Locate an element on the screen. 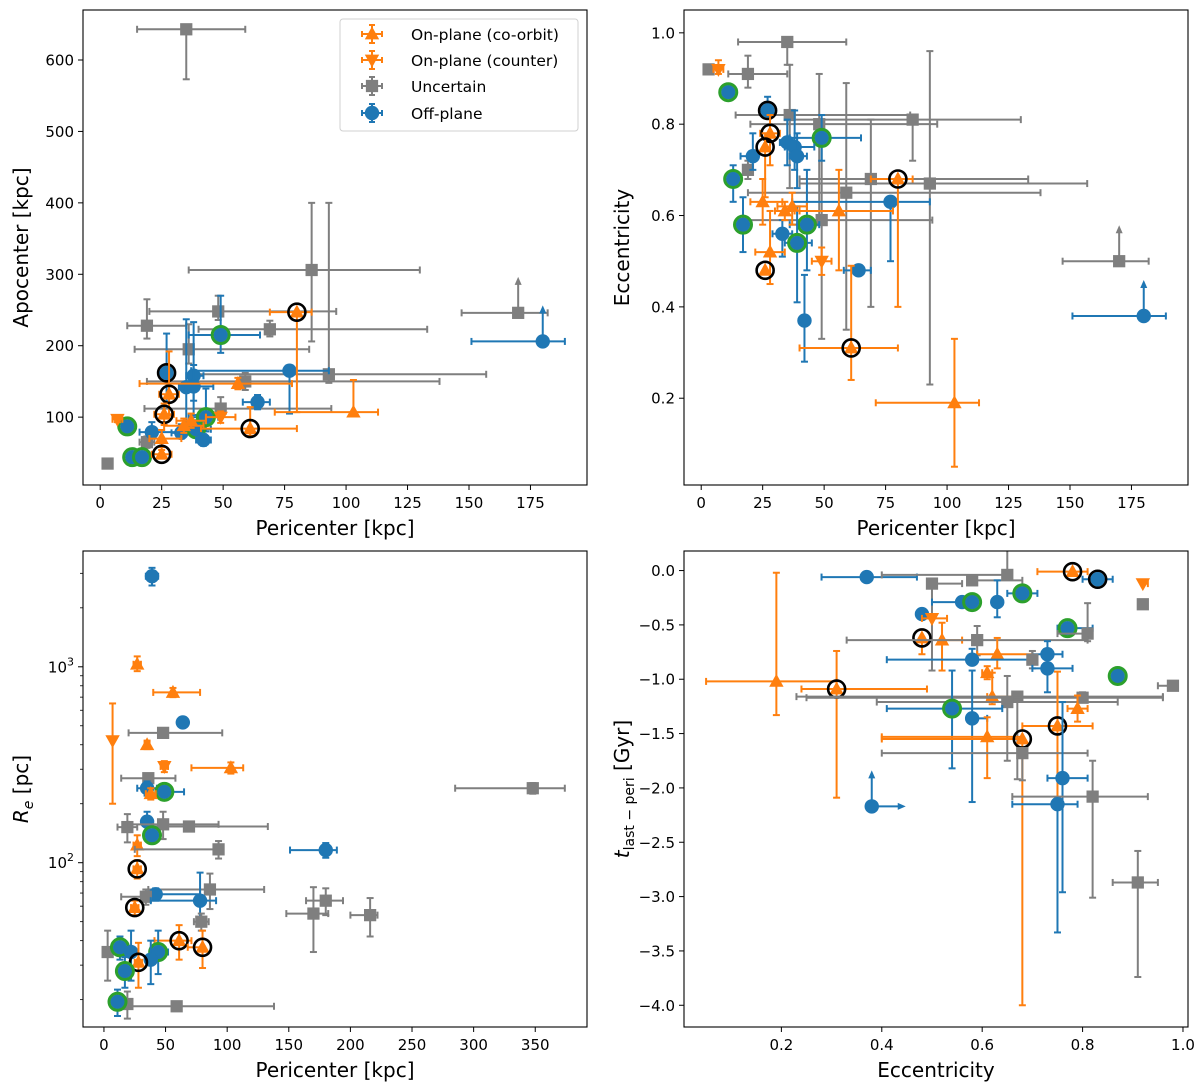 The height and width of the screenshot is (1092, 1200). y-tick-label: 0.0 is located at coordinates (663, 571).